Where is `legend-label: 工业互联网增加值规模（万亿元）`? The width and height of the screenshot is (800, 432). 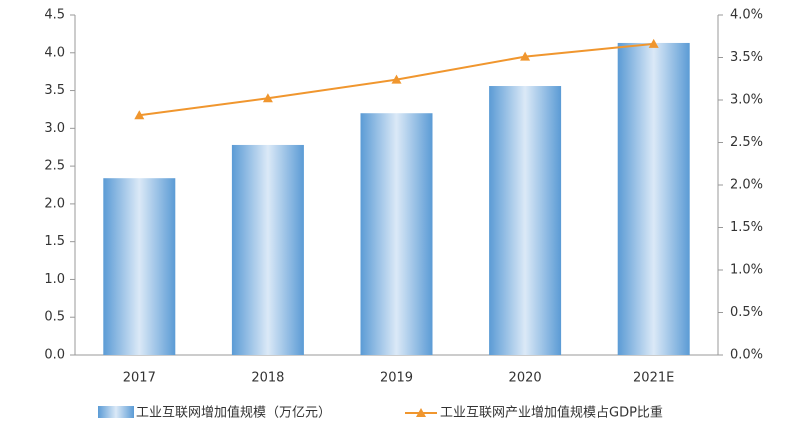
legend-label: 工业互联网增加值规模（万亿元） is located at coordinates (233, 413).